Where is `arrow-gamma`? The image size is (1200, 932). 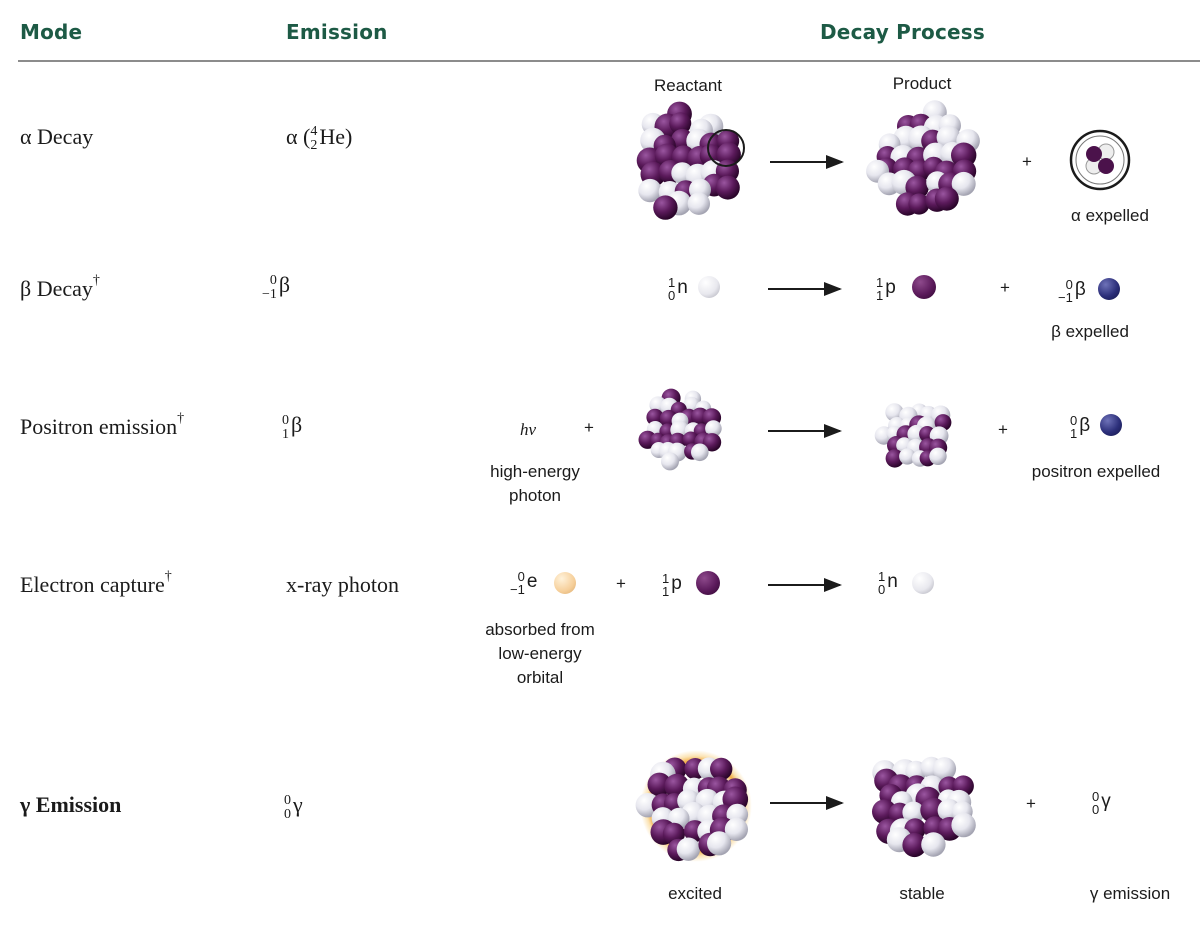 arrow-gamma is located at coordinates (807, 803).